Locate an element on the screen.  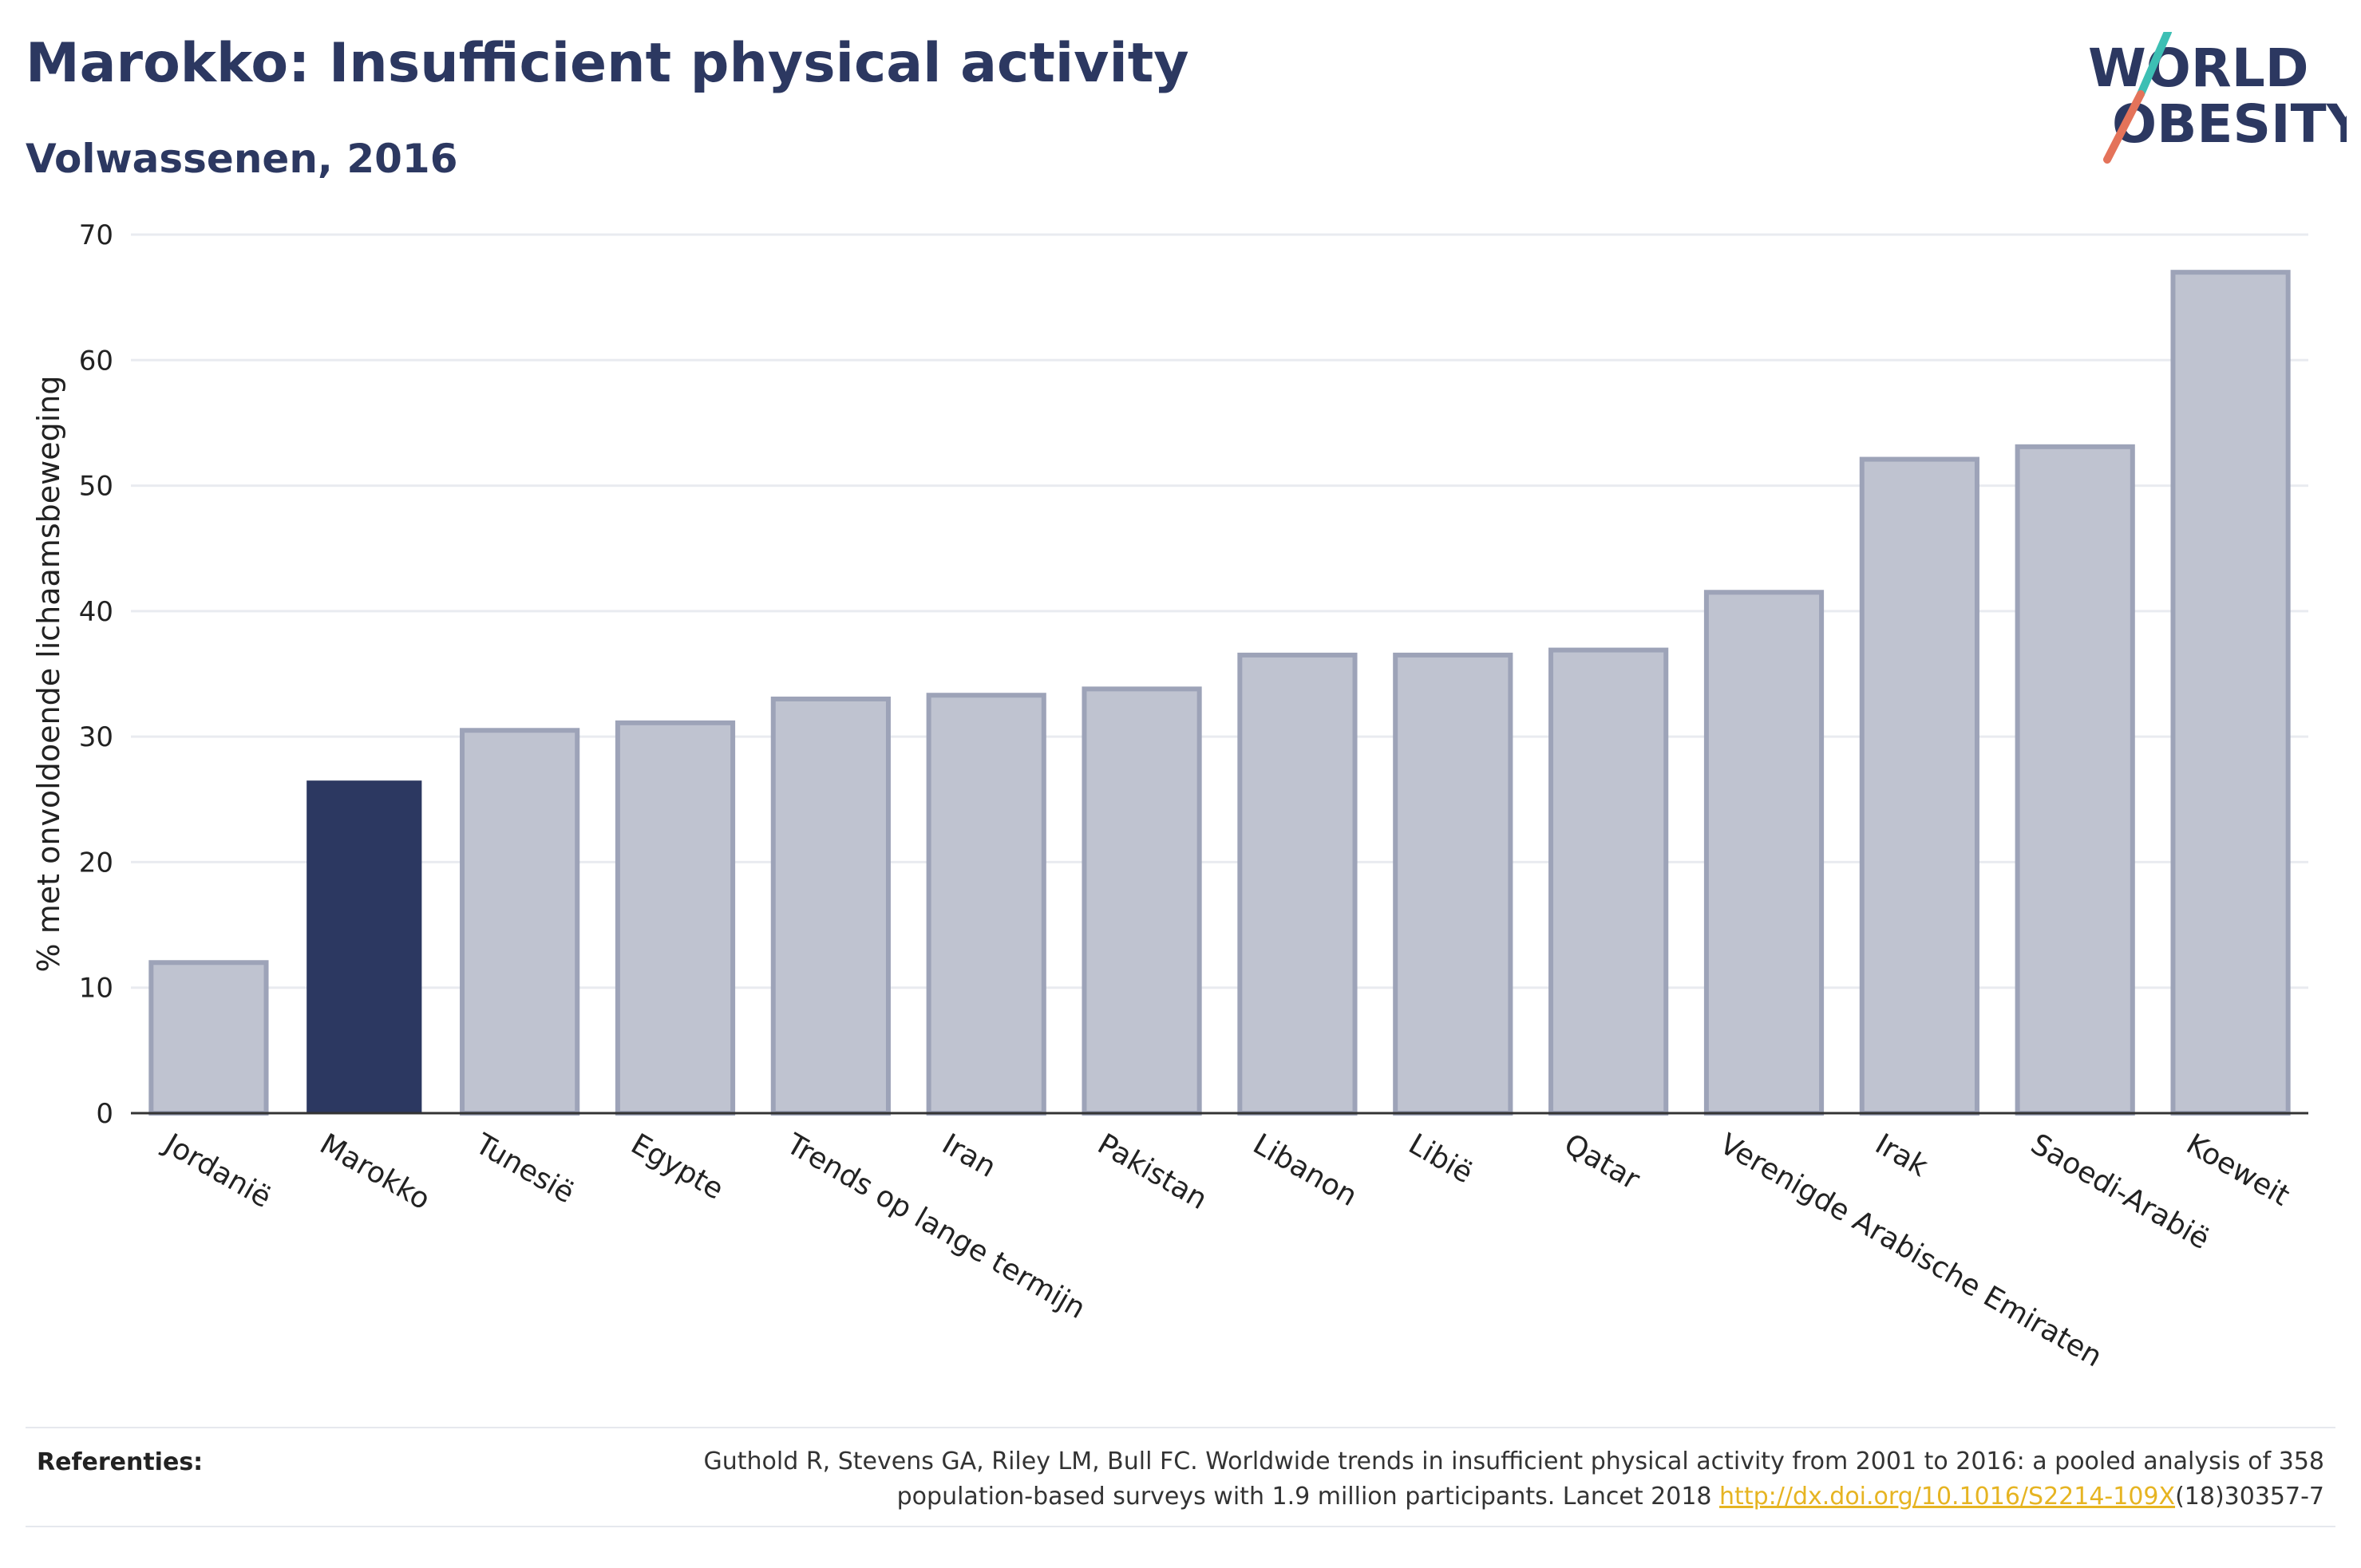
x-tick-label: Jordanië is located at coordinates (216, 1171).